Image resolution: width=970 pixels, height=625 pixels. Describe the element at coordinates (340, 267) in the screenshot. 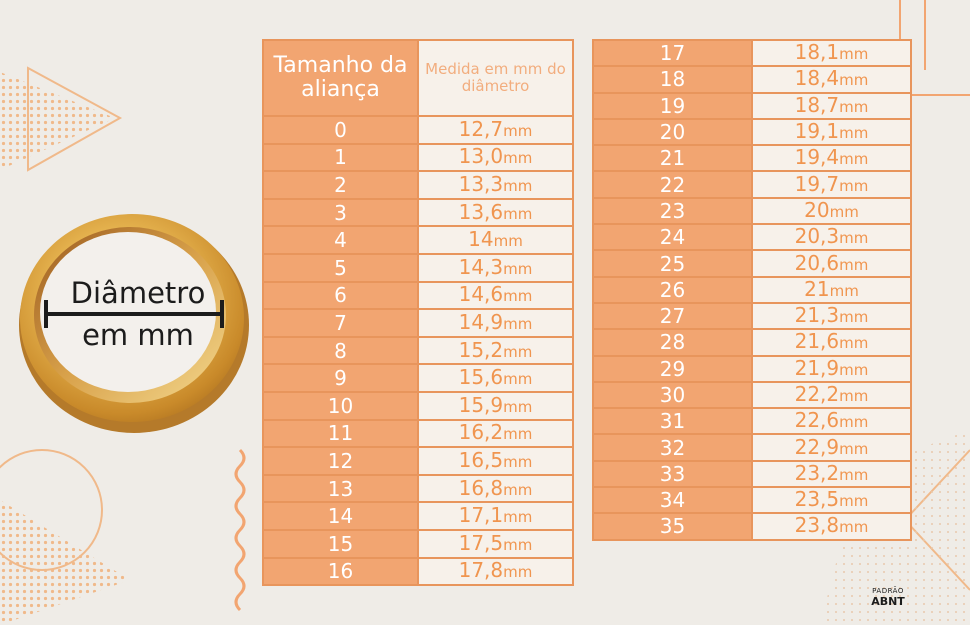

I see `ring-size-cell: 5` at that location.